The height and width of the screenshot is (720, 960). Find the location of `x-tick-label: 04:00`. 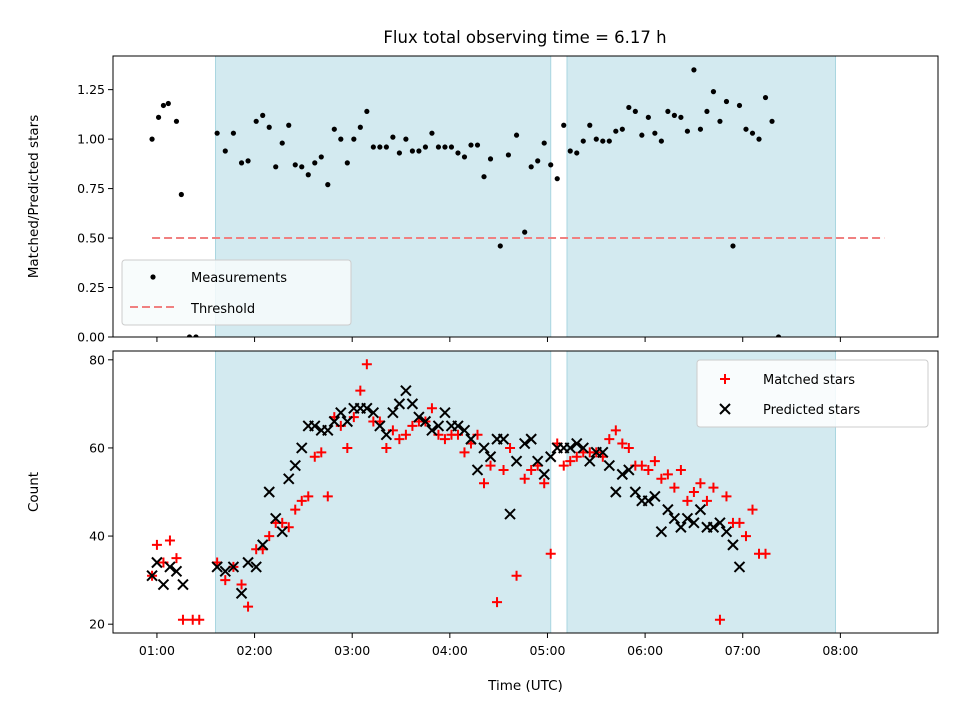

x-tick-label: 04:00 is located at coordinates (450, 650).